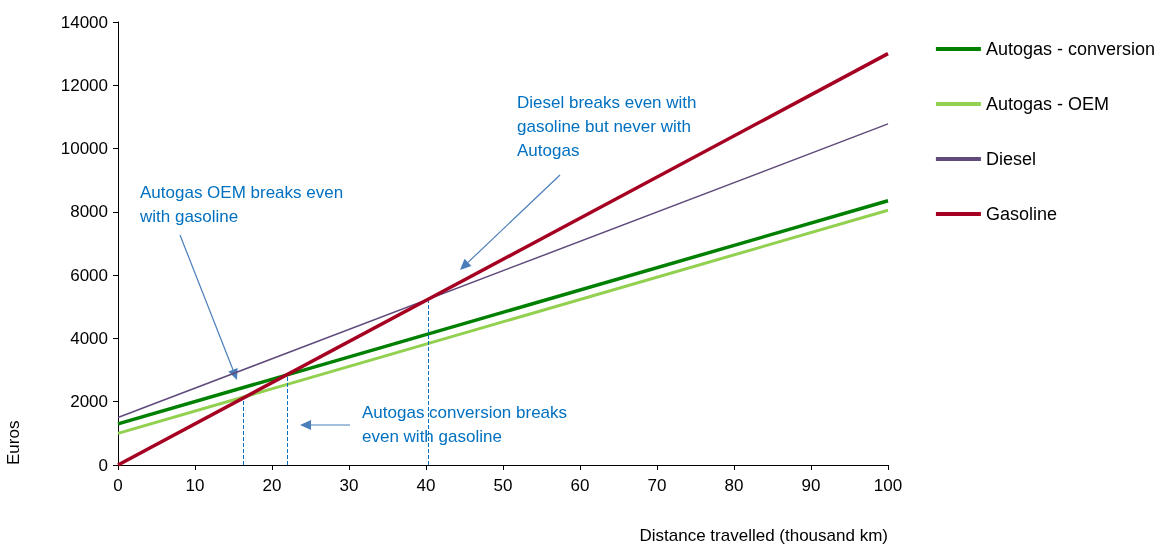 The image size is (1165, 550). What do you see at coordinates (503, 485) in the screenshot?
I see `x-tick-label: 50` at bounding box center [503, 485].